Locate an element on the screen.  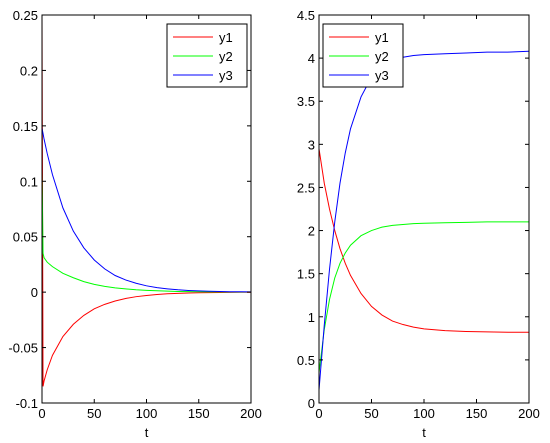
y-tick-label: 0.05 is located at coordinates (25, 237).